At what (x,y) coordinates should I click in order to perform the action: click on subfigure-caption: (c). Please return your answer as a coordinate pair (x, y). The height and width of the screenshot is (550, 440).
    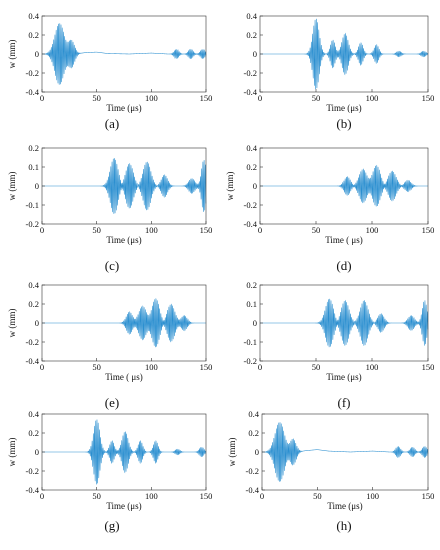
    Looking at the image, I should click on (112, 265).